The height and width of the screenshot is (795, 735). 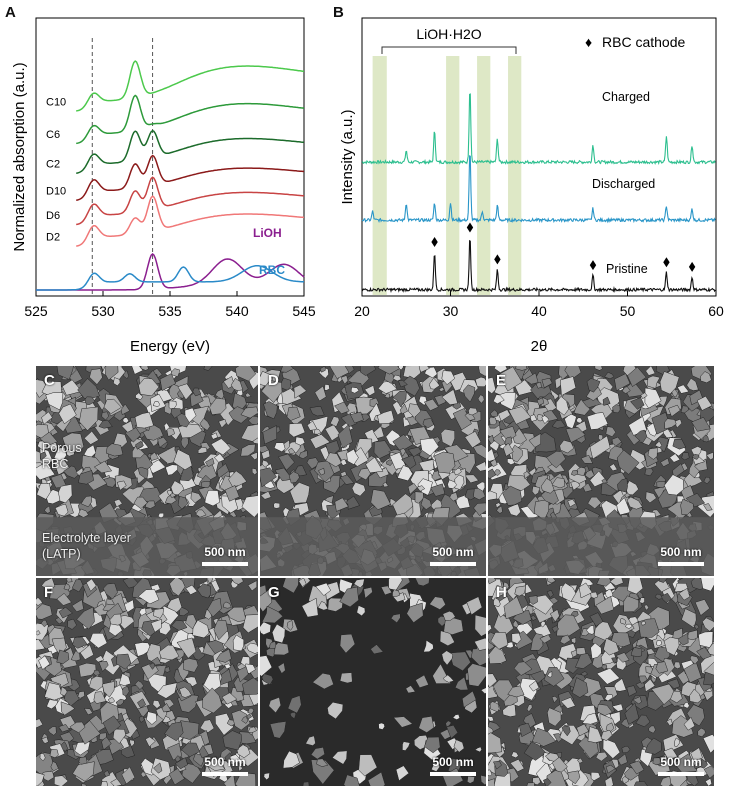 I want to click on xrd-y-label: Intensity (a.u.), so click(x=347, y=156).